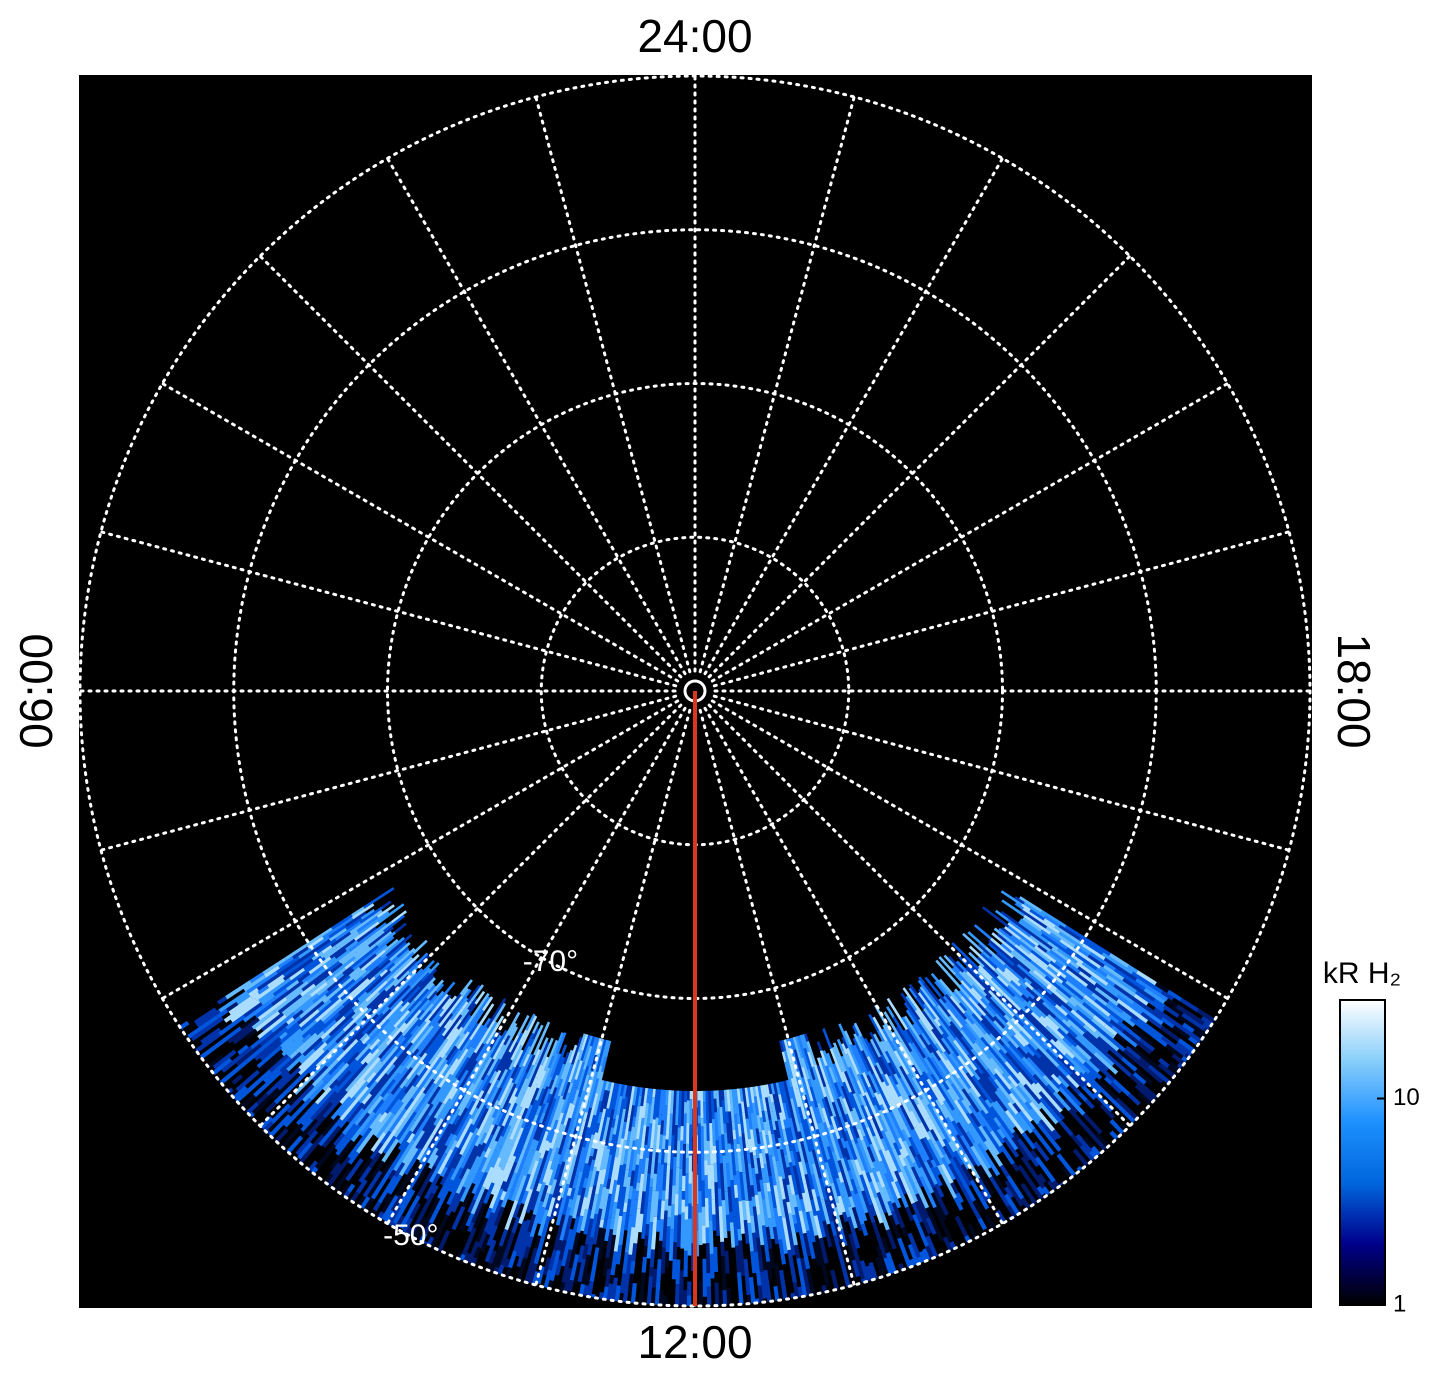 This screenshot has height=1384, width=1447. Describe the element at coordinates (1362, 1152) in the screenshot. I see `colorbar` at that location.